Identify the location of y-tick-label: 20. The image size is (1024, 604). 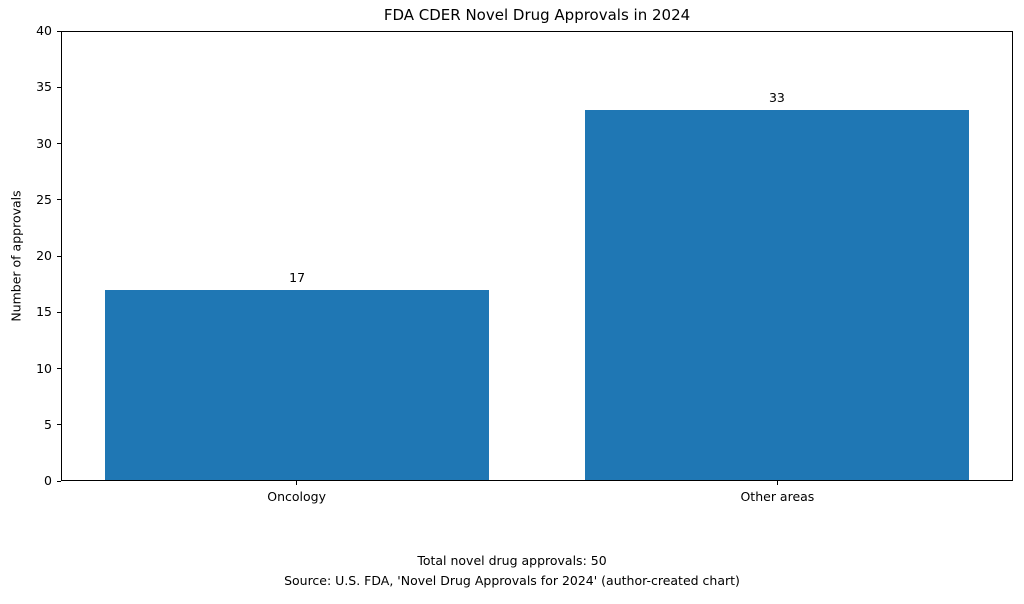
(44, 255).